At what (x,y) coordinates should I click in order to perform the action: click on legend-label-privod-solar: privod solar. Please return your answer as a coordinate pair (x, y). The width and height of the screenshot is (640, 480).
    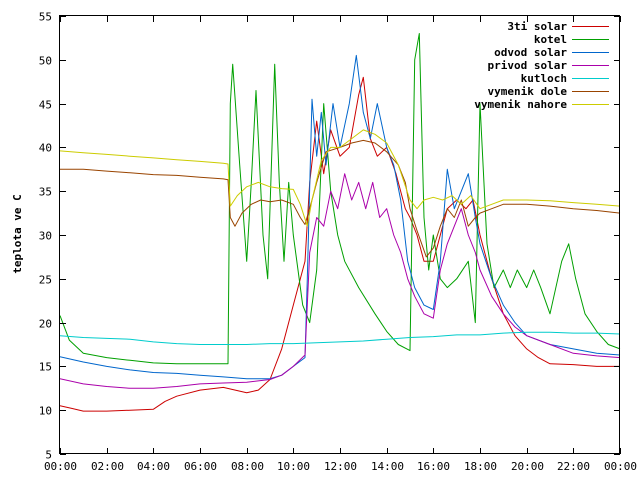
    Looking at the image, I should click on (528, 65).